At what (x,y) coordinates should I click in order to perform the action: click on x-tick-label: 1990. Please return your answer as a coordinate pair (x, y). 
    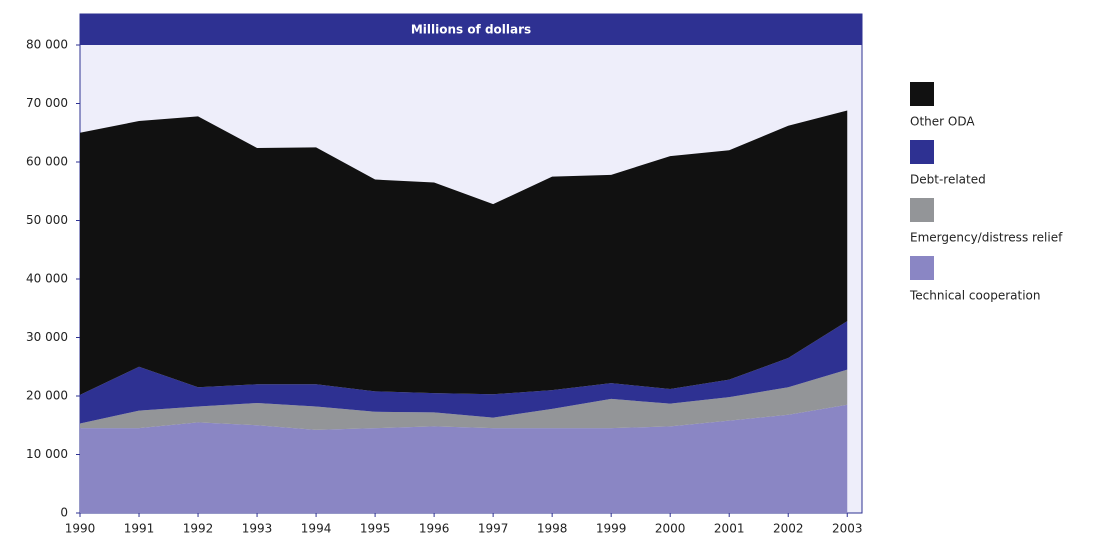
    Looking at the image, I should click on (80, 529).